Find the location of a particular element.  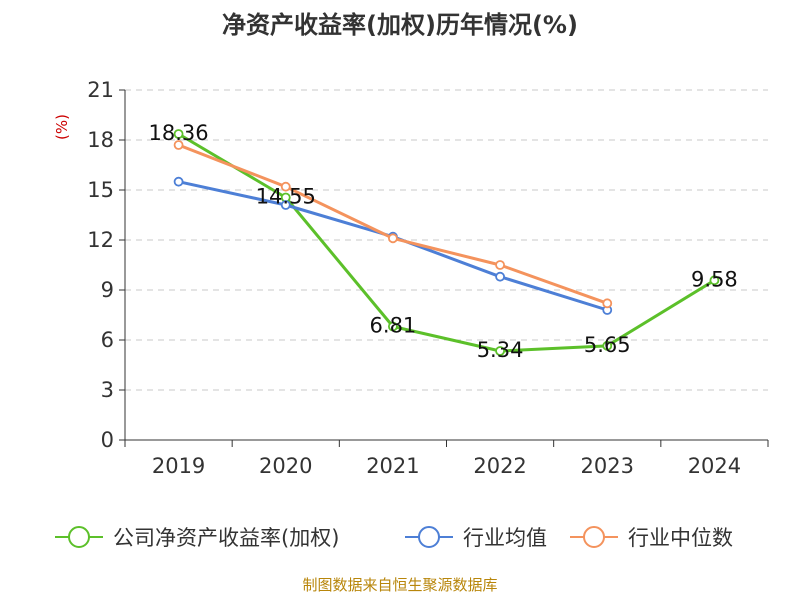

series-0-point-2023 is located at coordinates (607, 345).